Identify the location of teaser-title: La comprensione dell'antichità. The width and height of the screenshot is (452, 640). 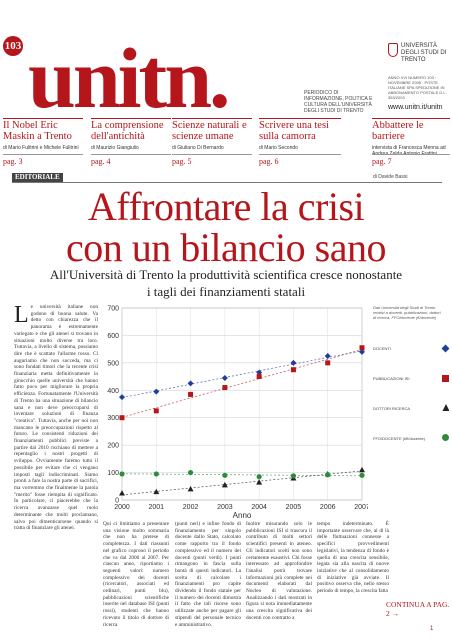
(127, 131).